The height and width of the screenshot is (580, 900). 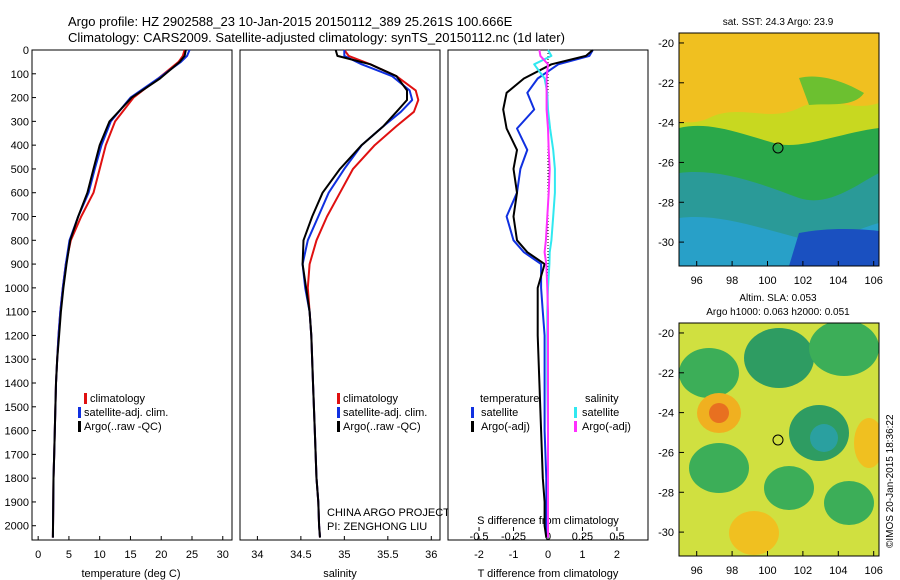 I want to click on legend-label-t-argo: Argo(-adj), so click(x=505, y=427).